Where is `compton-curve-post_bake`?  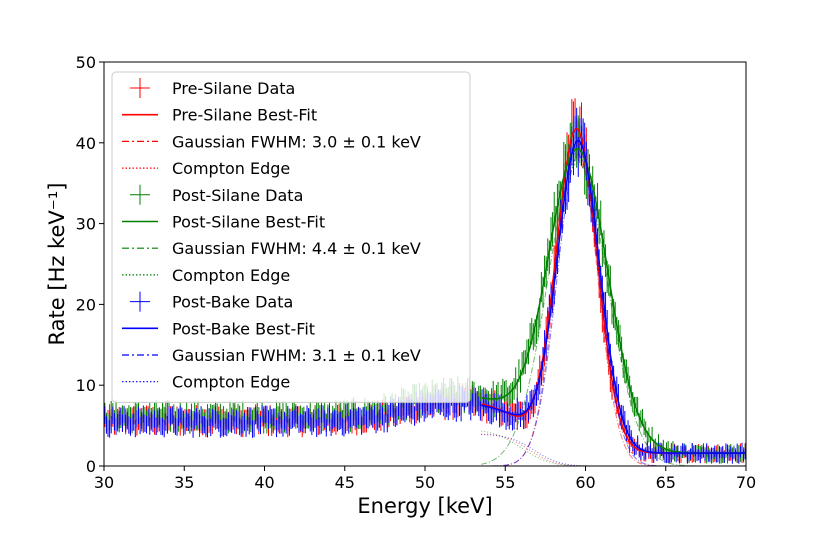
compton-curve-post_bake is located at coordinates (613, 450).